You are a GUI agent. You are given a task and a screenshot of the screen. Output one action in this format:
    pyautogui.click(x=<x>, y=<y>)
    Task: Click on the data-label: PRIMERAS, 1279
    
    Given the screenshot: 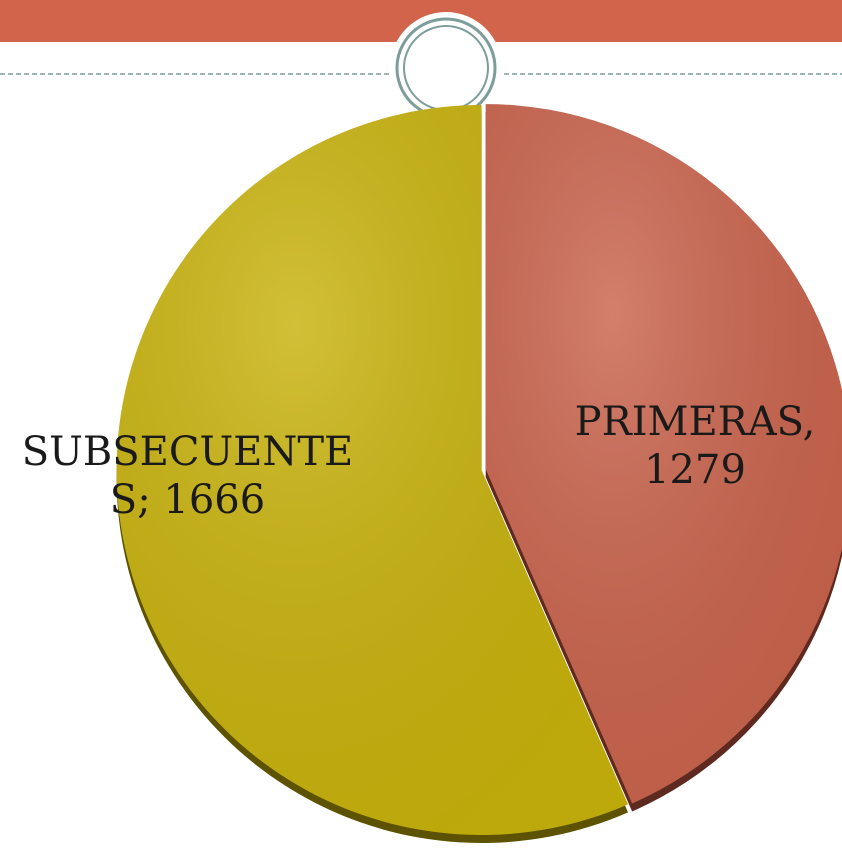 What is the action you would take?
    pyautogui.click(x=695, y=446)
    